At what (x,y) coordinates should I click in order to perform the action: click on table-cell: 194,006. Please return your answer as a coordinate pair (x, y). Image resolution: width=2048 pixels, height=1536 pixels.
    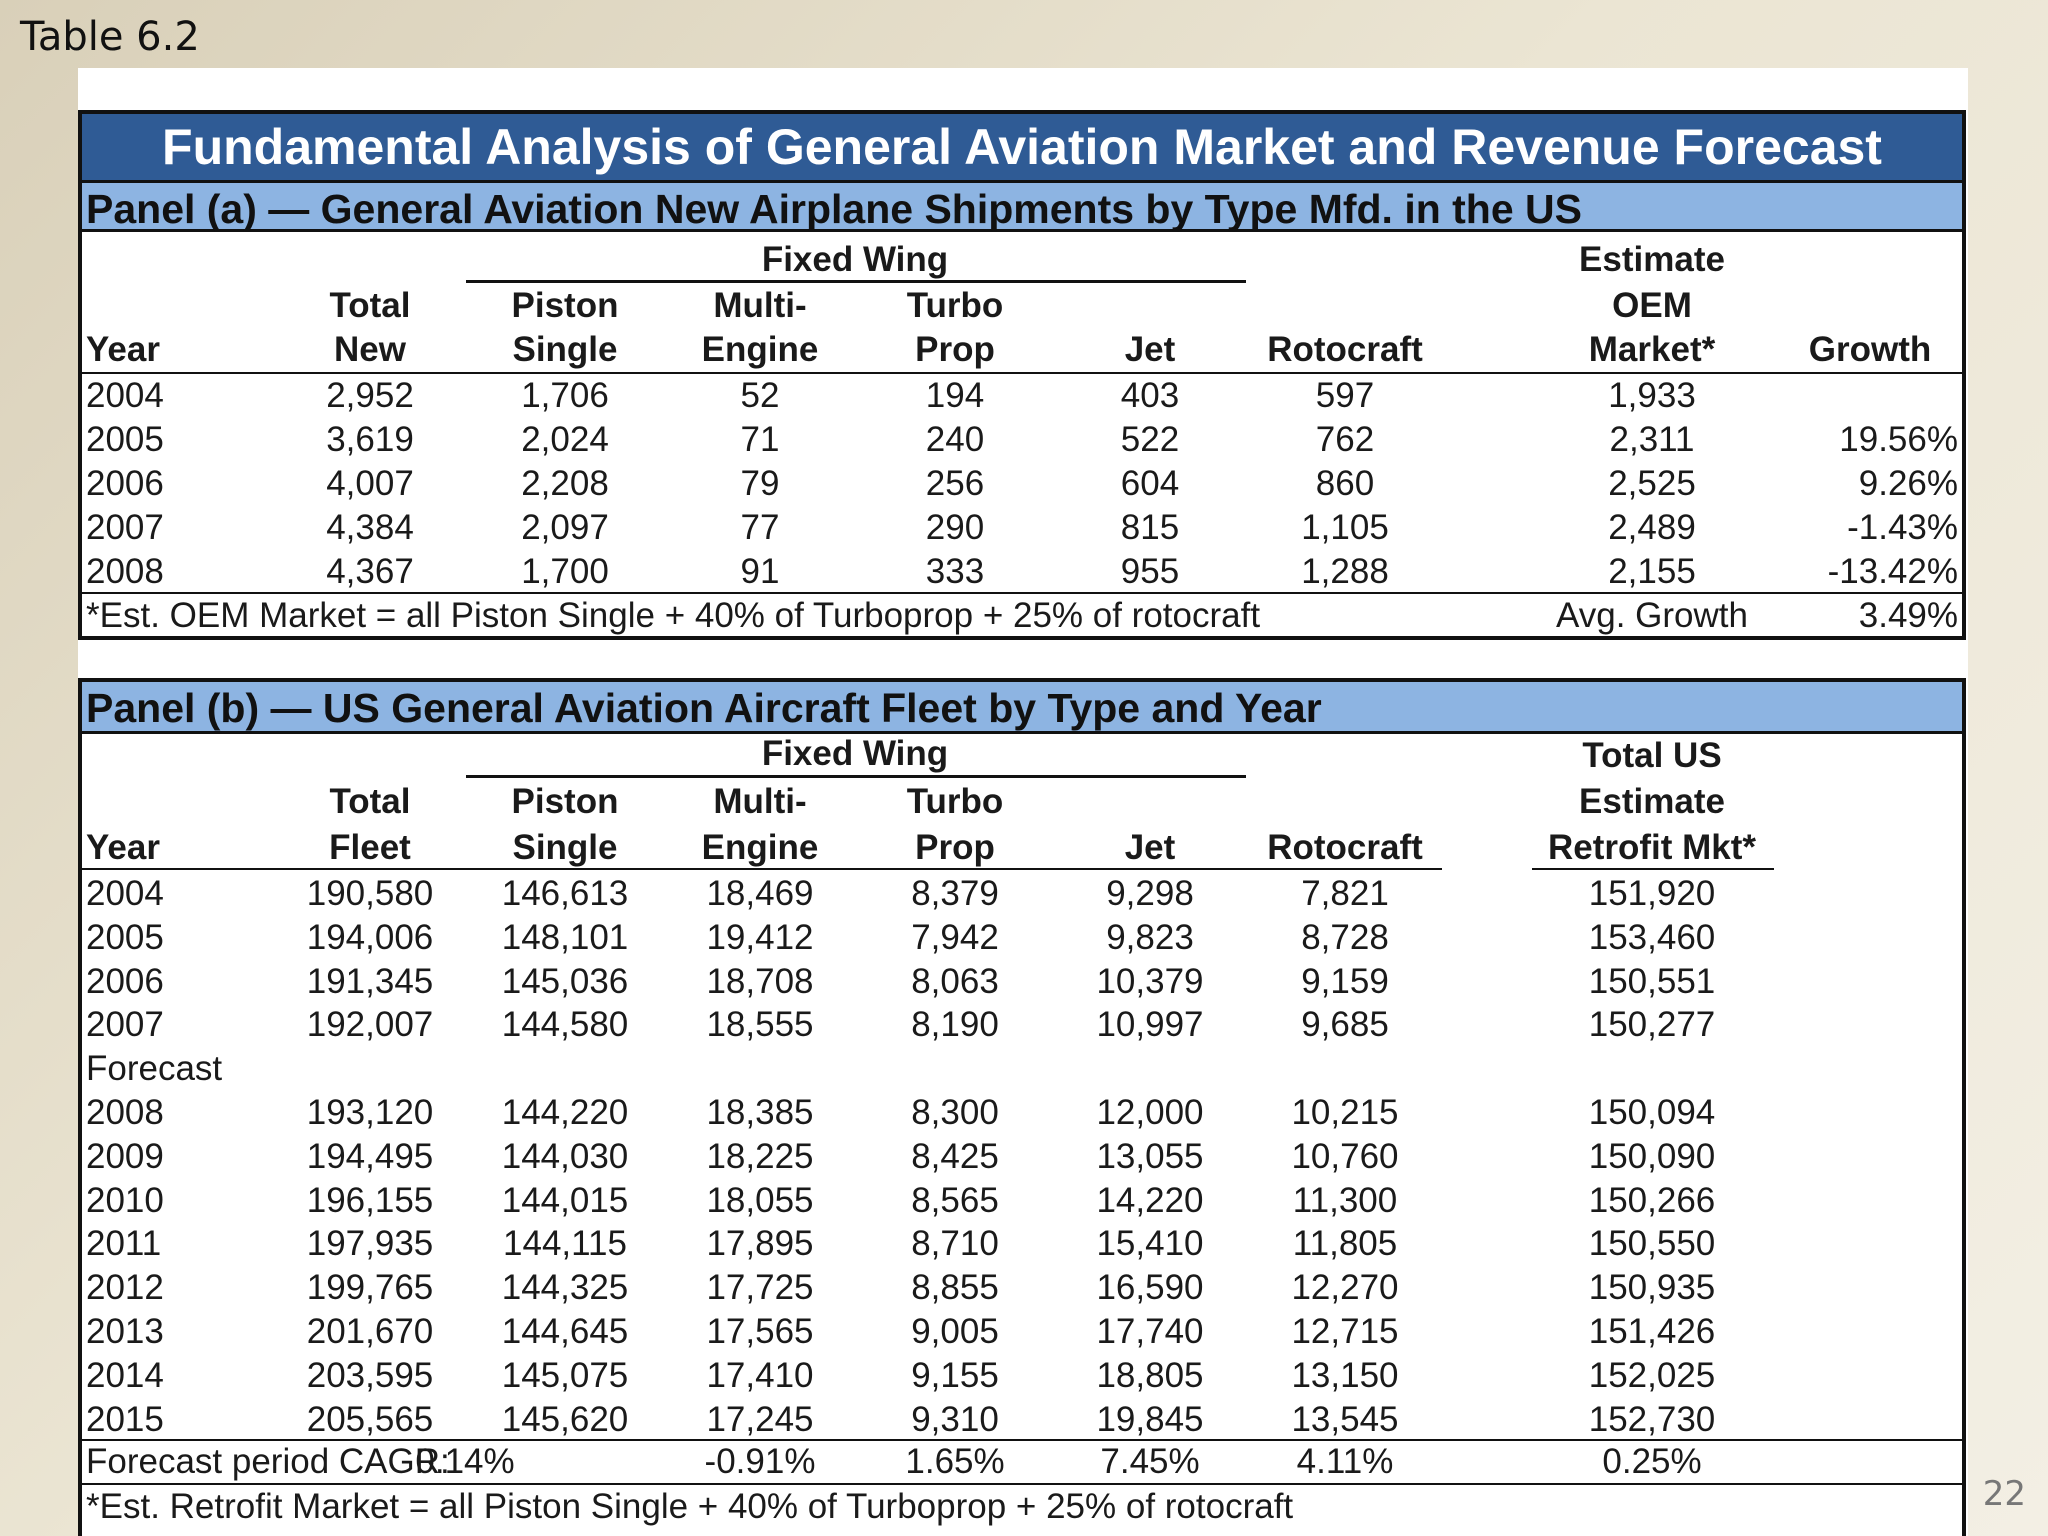
    Looking at the image, I should click on (370, 937).